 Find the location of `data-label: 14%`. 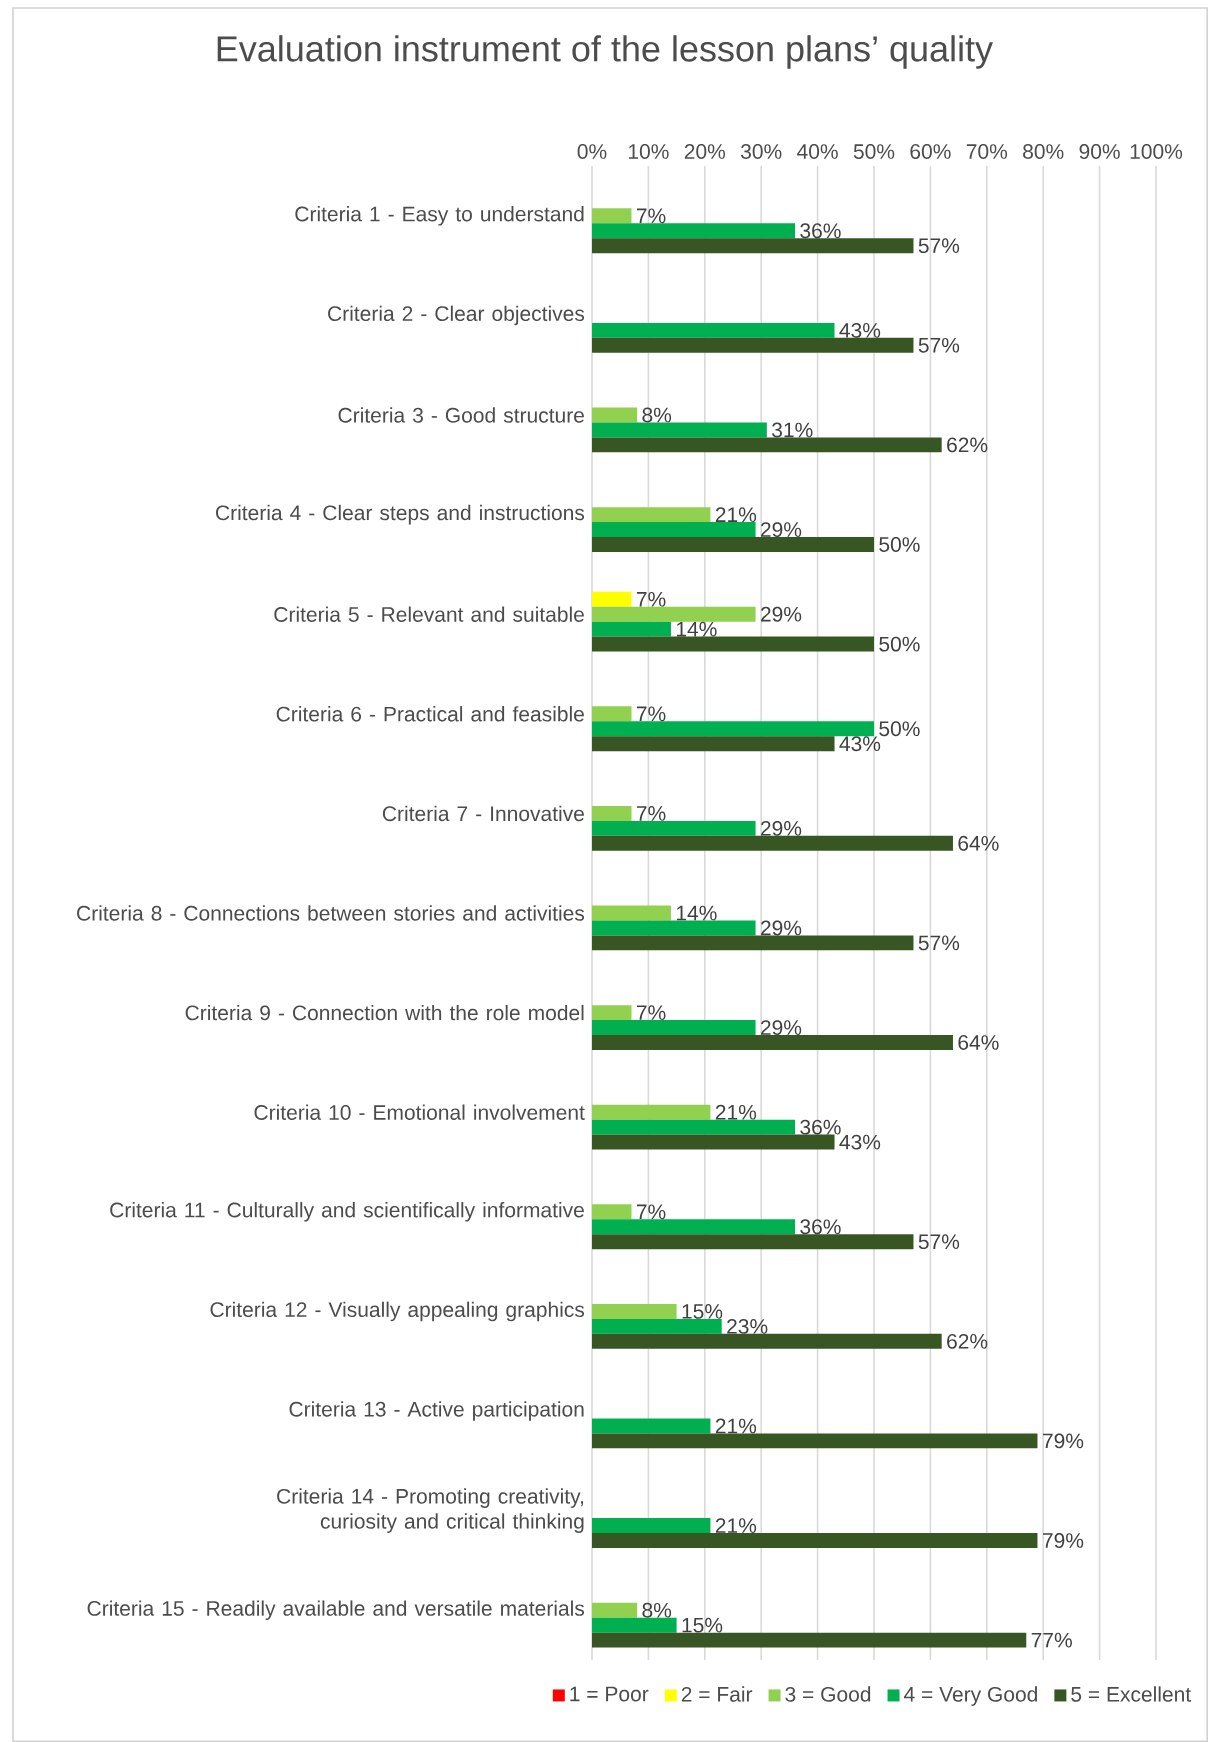

data-label: 14% is located at coordinates (696, 913).